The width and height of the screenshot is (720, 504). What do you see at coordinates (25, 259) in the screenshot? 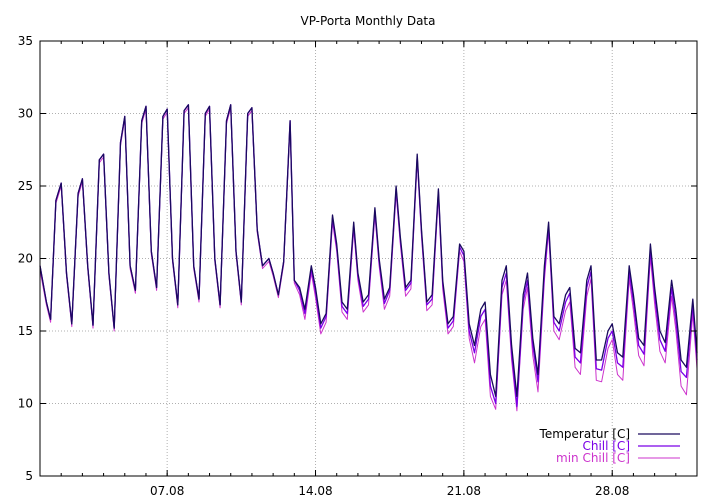
I see `y-tick-label: 20` at bounding box center [25, 259].